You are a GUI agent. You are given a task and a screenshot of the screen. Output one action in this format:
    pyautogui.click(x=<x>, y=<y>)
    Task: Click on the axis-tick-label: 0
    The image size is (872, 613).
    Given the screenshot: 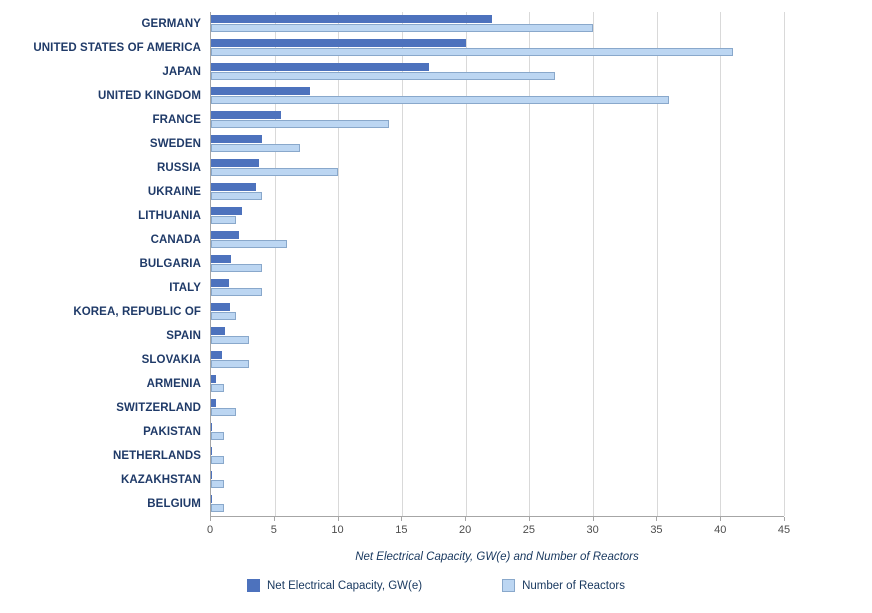 What is the action you would take?
    pyautogui.click(x=210, y=530)
    